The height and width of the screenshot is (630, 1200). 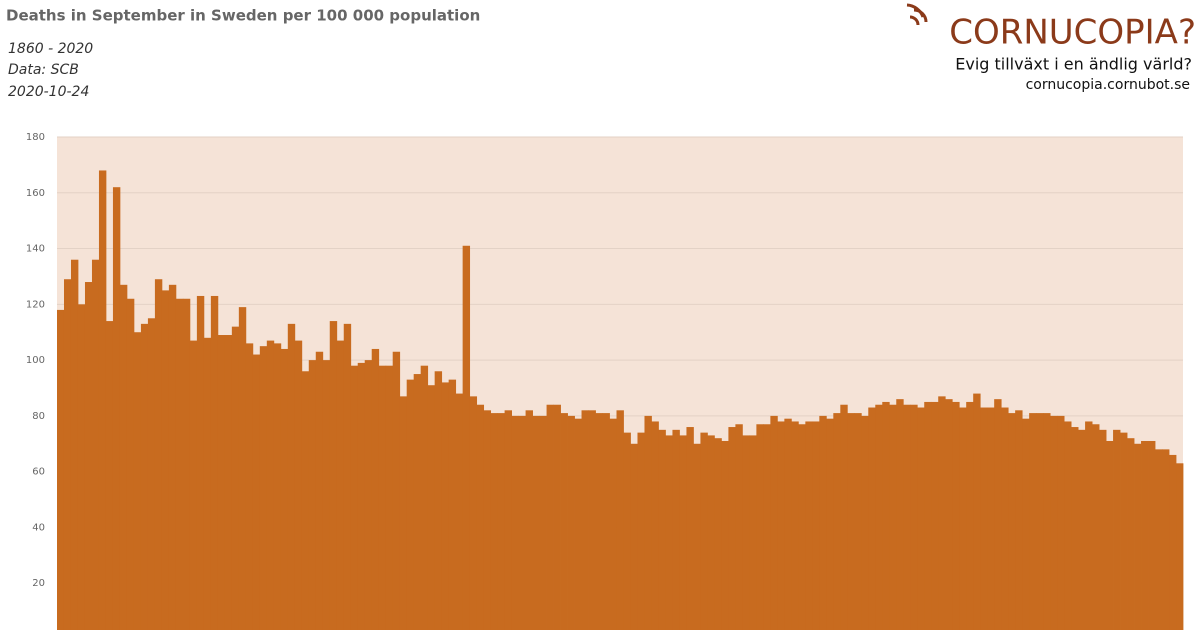 What do you see at coordinates (917, 14) in the screenshot?
I see `logo-icon` at bounding box center [917, 14].